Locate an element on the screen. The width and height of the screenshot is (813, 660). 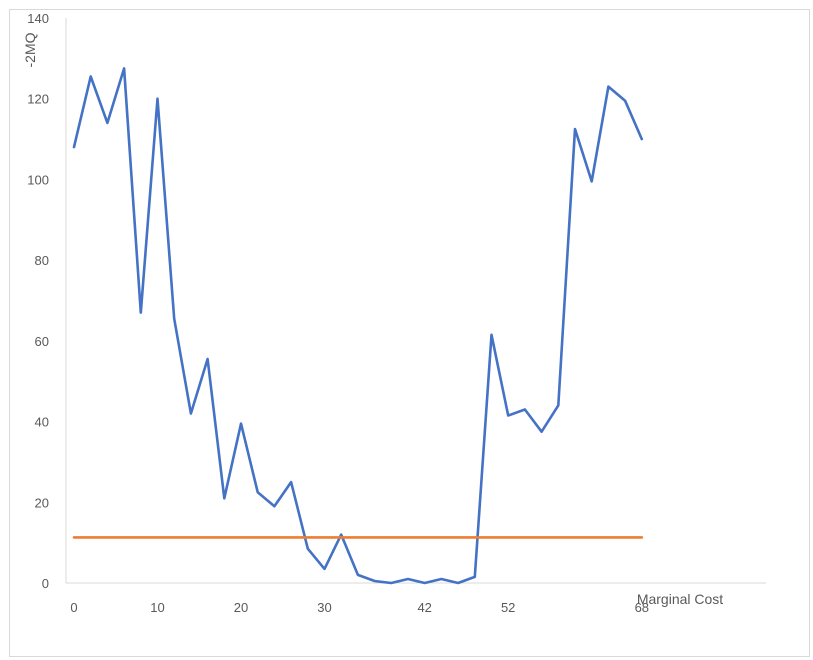
y-tick-label: 80 is located at coordinates (42, 260).